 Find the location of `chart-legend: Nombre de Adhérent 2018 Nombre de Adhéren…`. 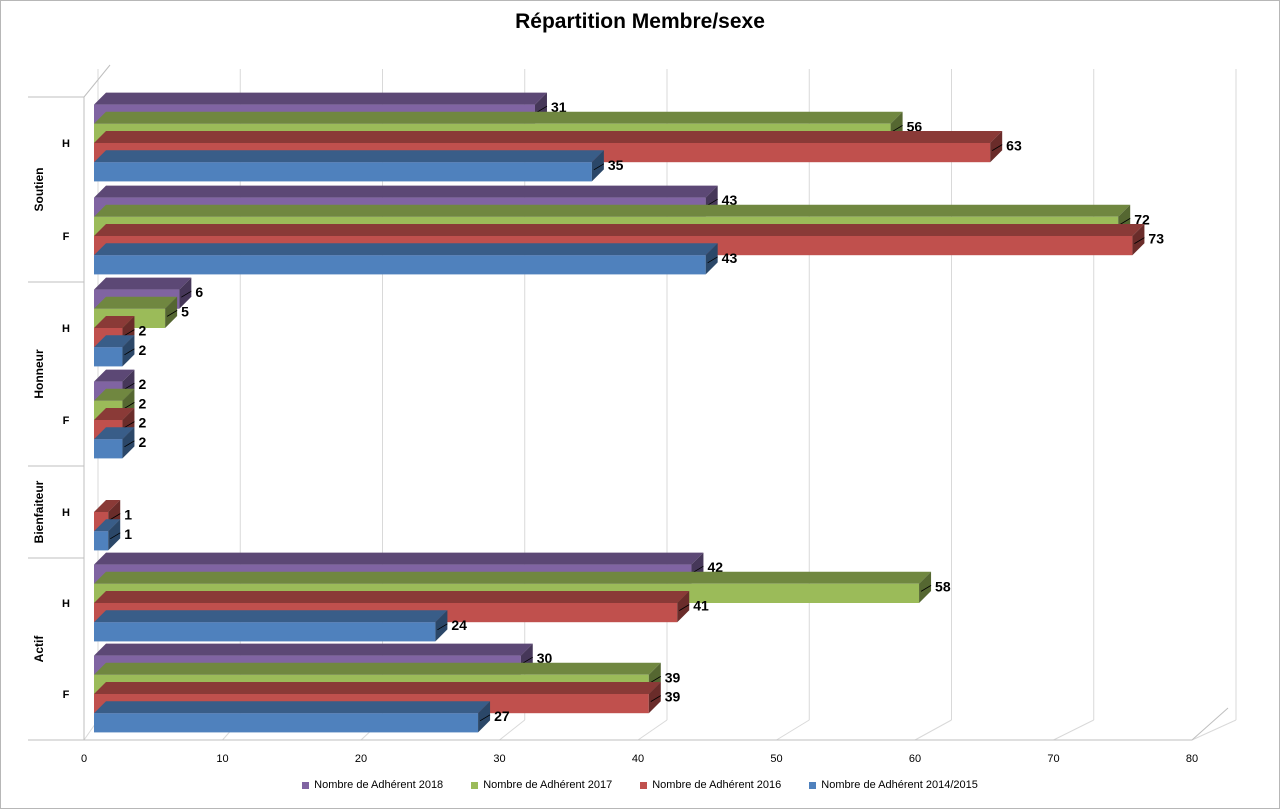

chart-legend: Nombre de Adhérent 2018 Nombre de Adhéren… is located at coordinates (640, 785).